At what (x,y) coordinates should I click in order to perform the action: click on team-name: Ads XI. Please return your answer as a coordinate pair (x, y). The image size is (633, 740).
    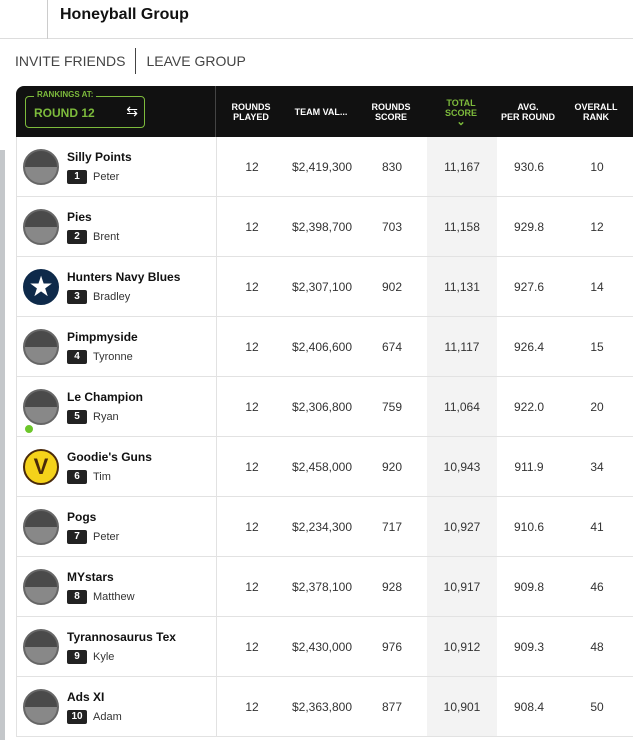
    Looking at the image, I should click on (86, 696).